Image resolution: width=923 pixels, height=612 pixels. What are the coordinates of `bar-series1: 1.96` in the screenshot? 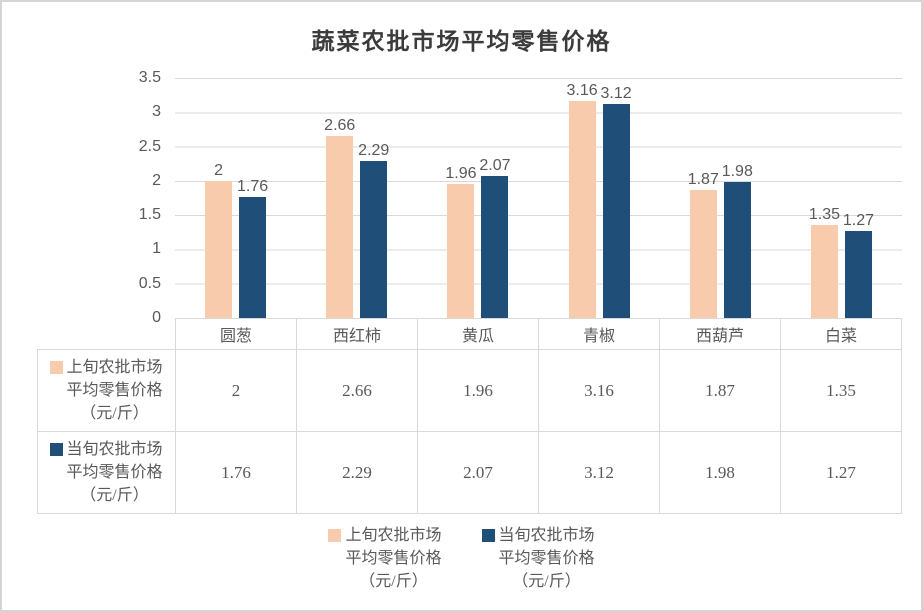 It's located at (460, 241).